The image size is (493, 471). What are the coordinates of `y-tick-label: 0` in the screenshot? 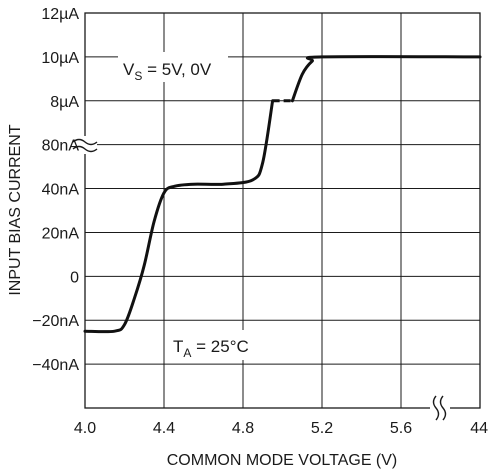 It's located at (74, 277).